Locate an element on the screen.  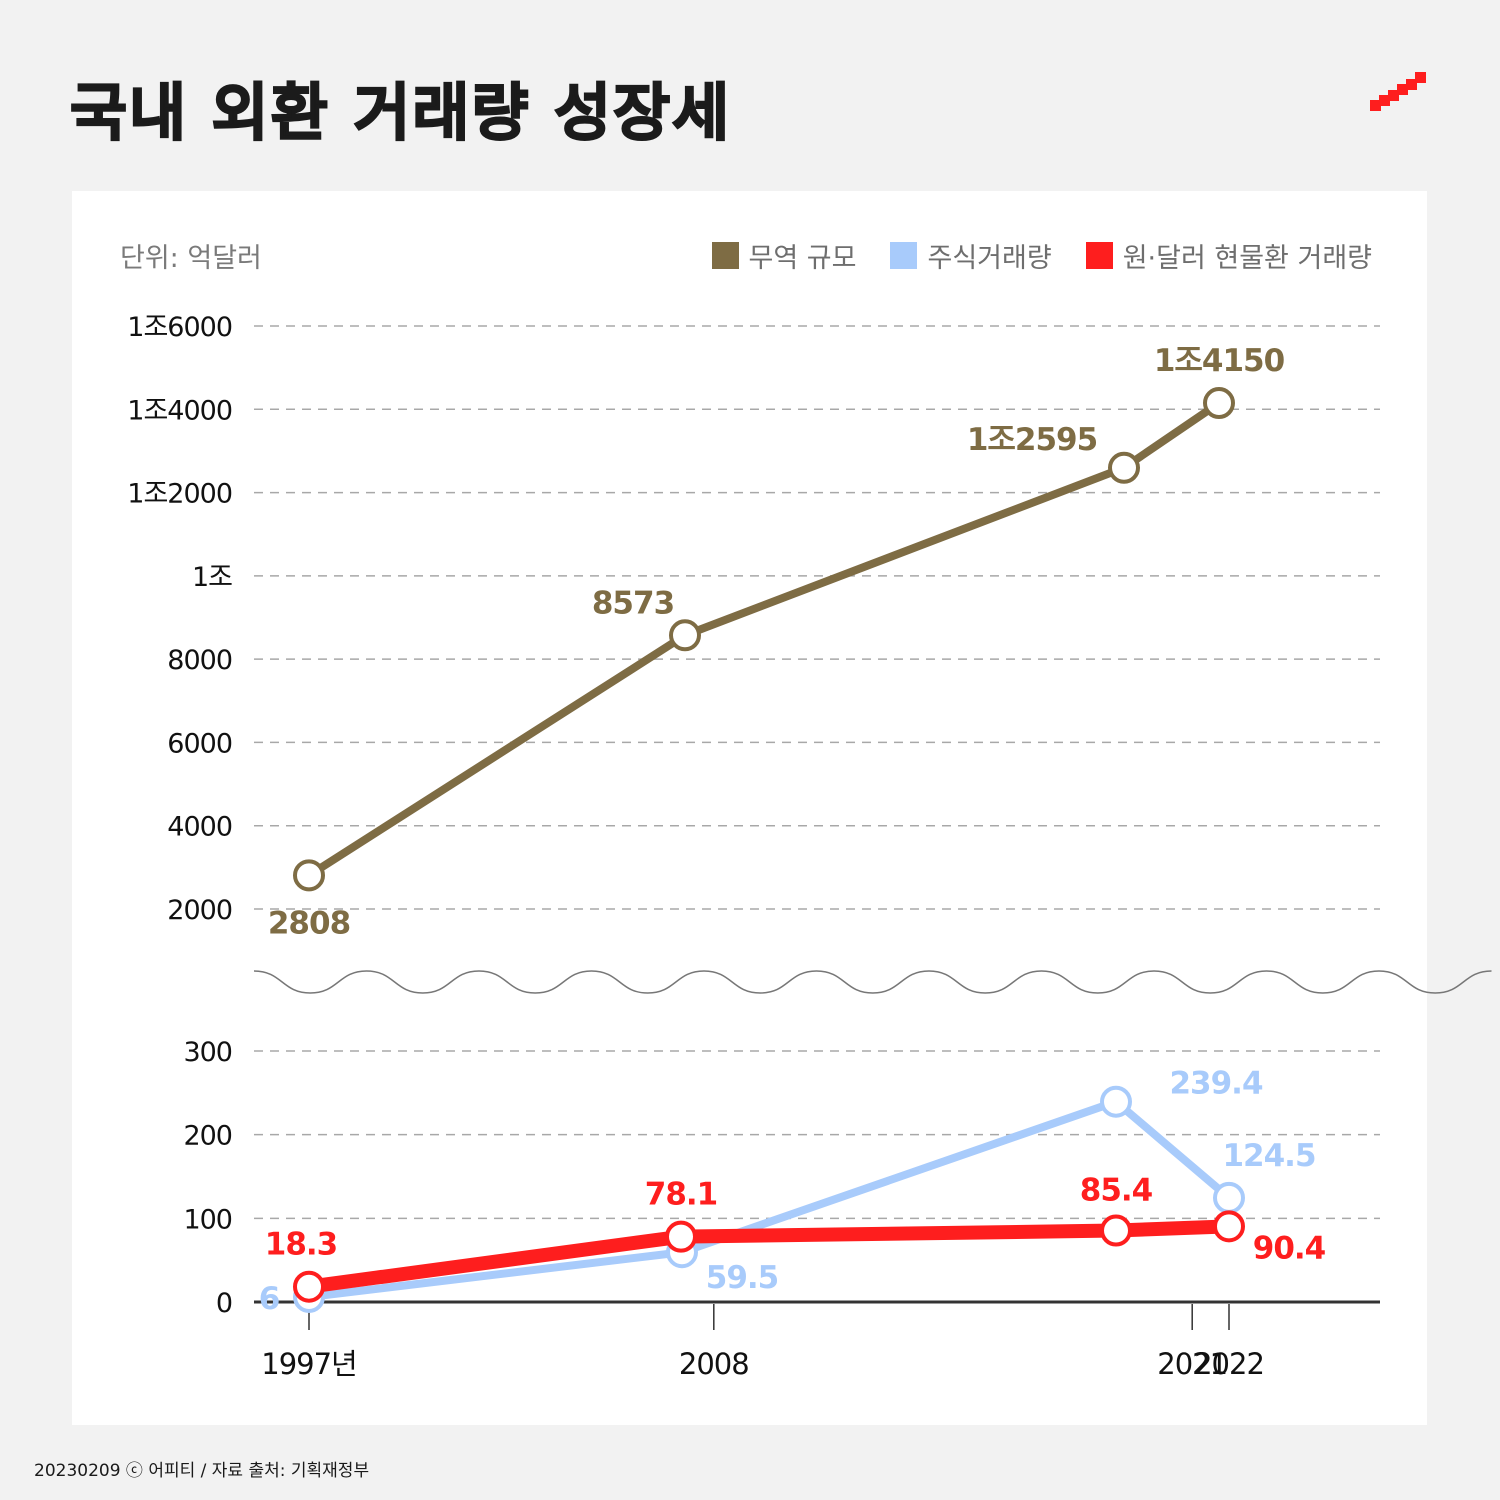
data-label: 59.5 is located at coordinates (742, 1278).